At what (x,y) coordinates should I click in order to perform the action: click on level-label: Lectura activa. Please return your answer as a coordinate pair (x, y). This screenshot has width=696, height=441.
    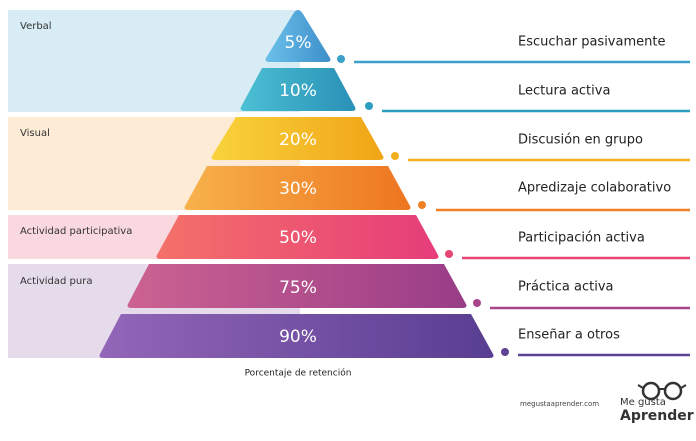
    Looking at the image, I should click on (564, 91).